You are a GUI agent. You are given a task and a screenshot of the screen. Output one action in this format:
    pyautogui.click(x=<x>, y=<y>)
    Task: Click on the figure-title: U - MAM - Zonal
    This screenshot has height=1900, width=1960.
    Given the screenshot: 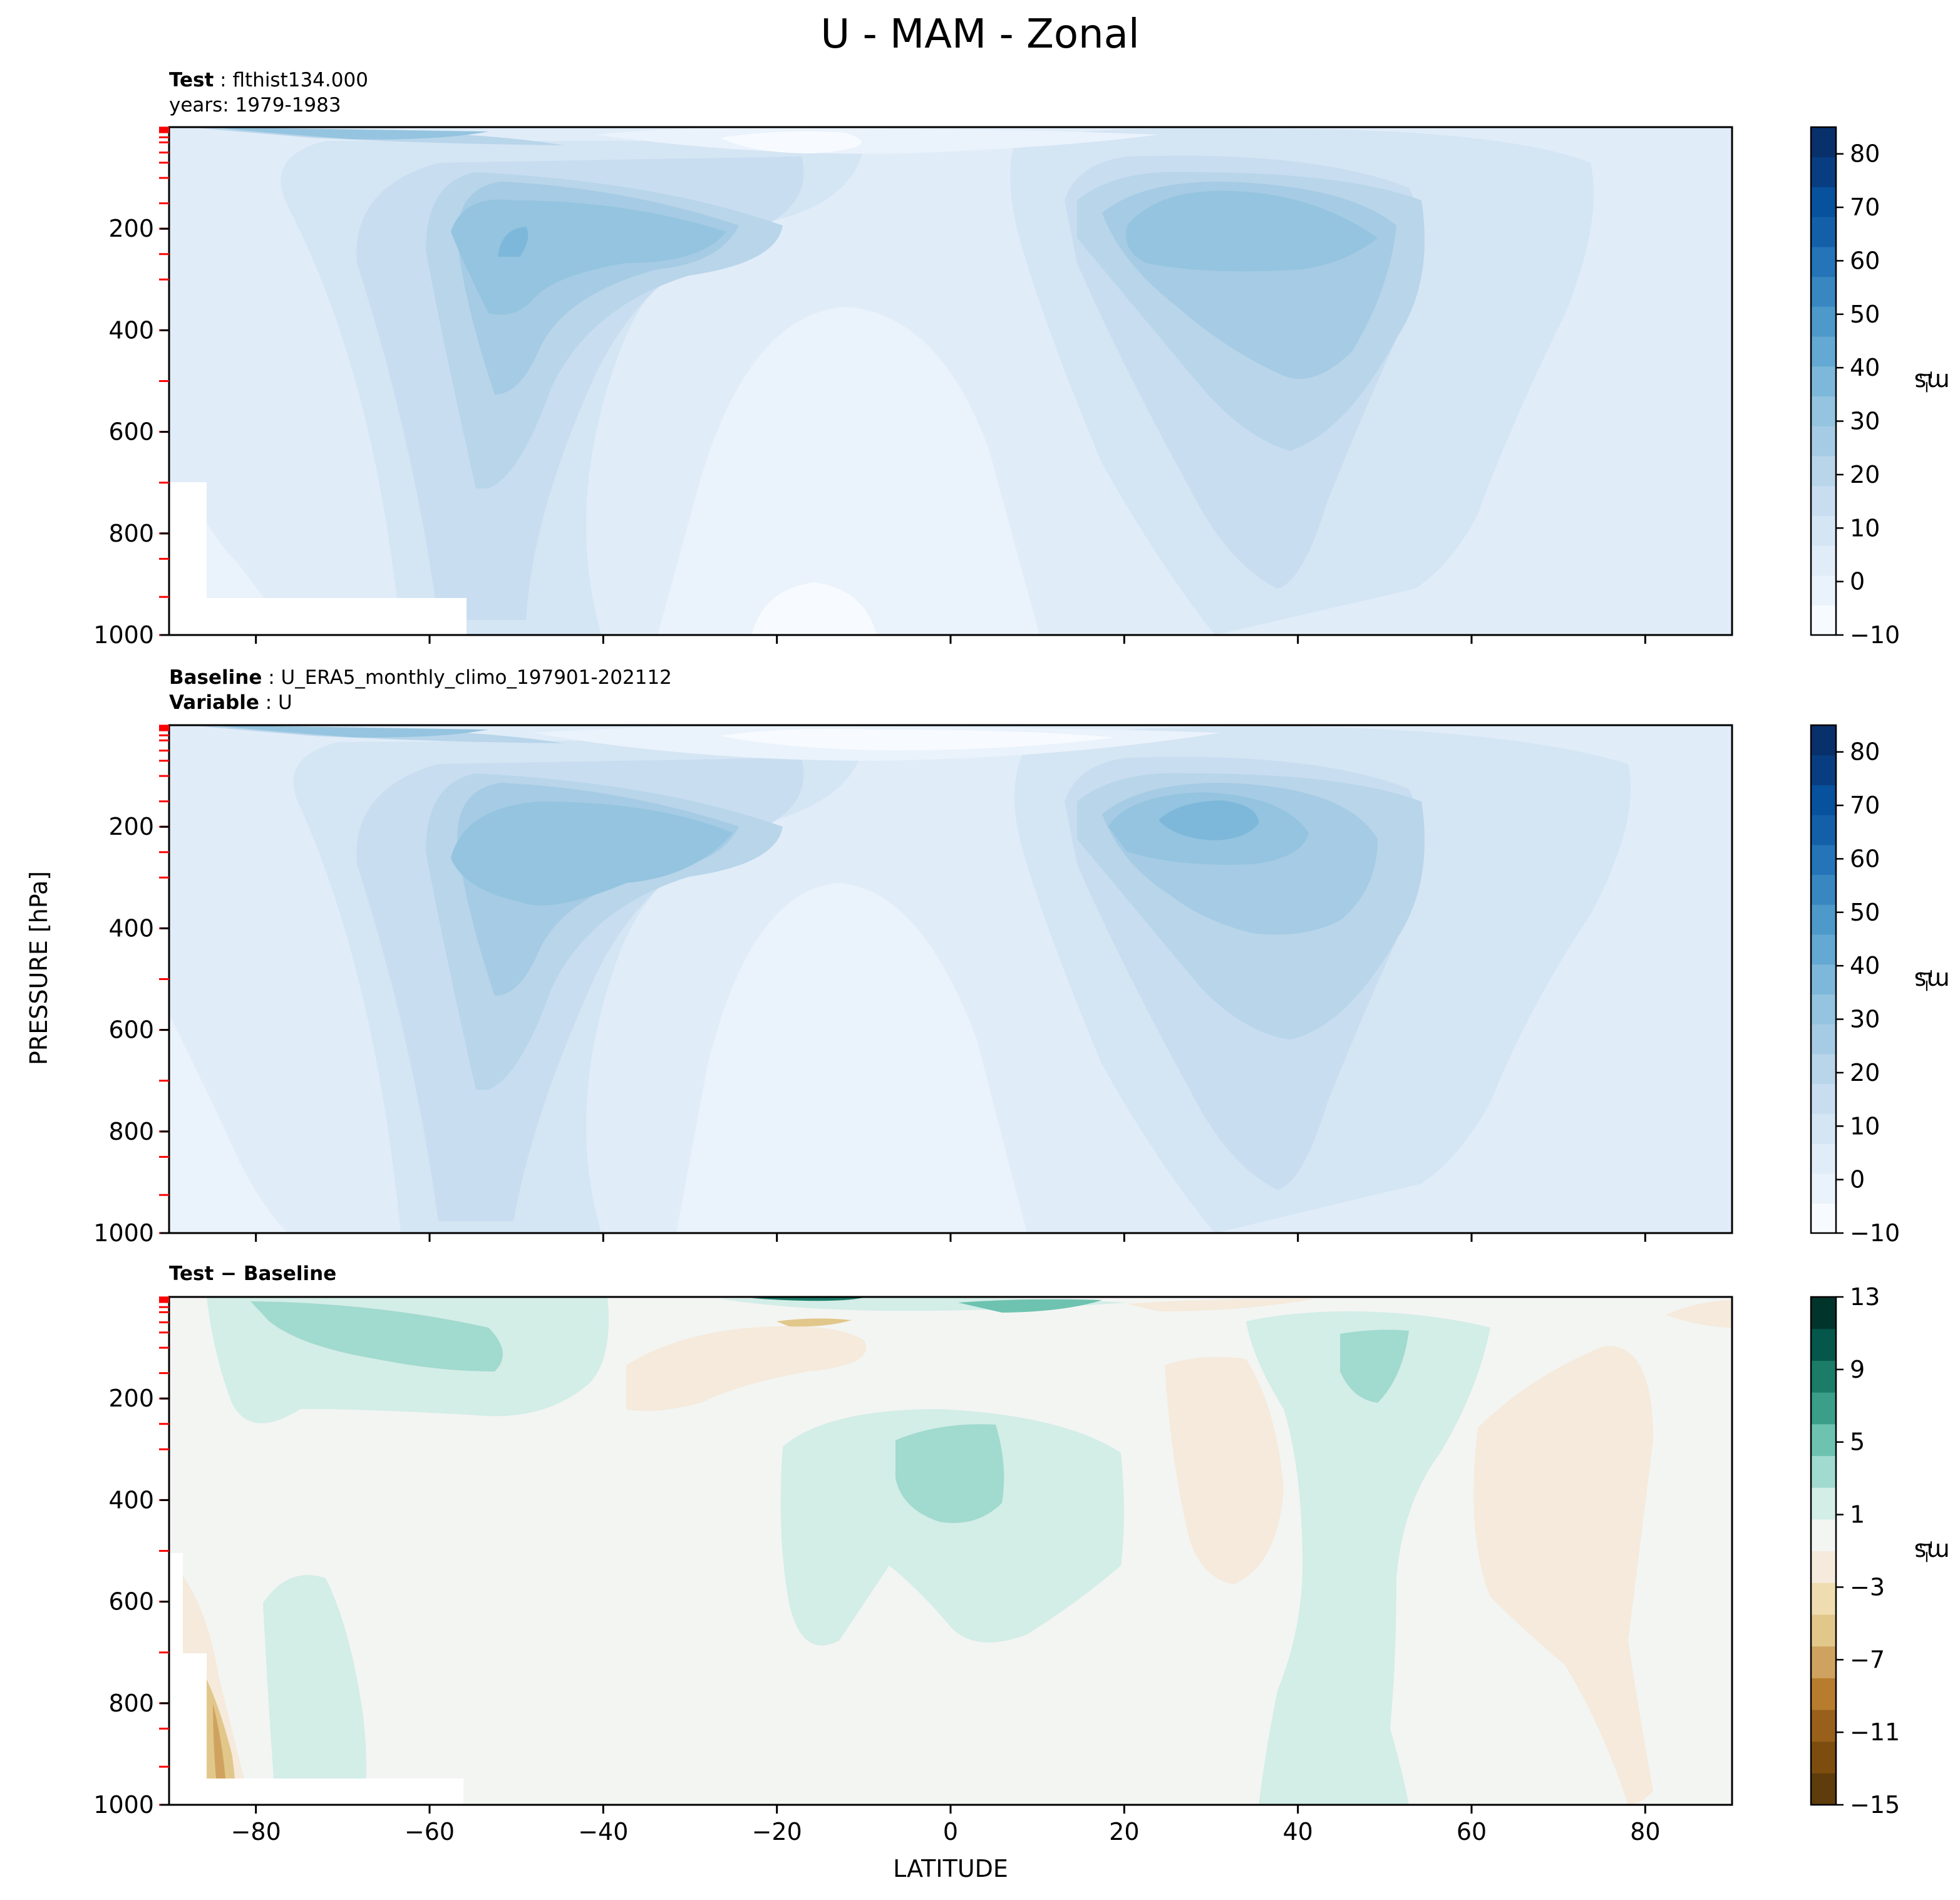 What is the action you would take?
    pyautogui.click(x=980, y=34)
    